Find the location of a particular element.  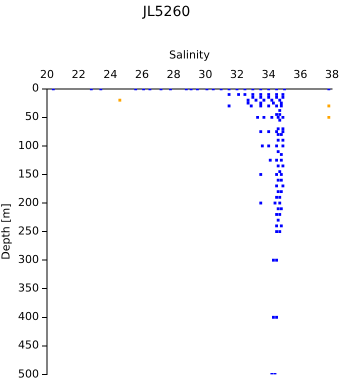

x-tick-label: 26 is located at coordinates (142, 75).